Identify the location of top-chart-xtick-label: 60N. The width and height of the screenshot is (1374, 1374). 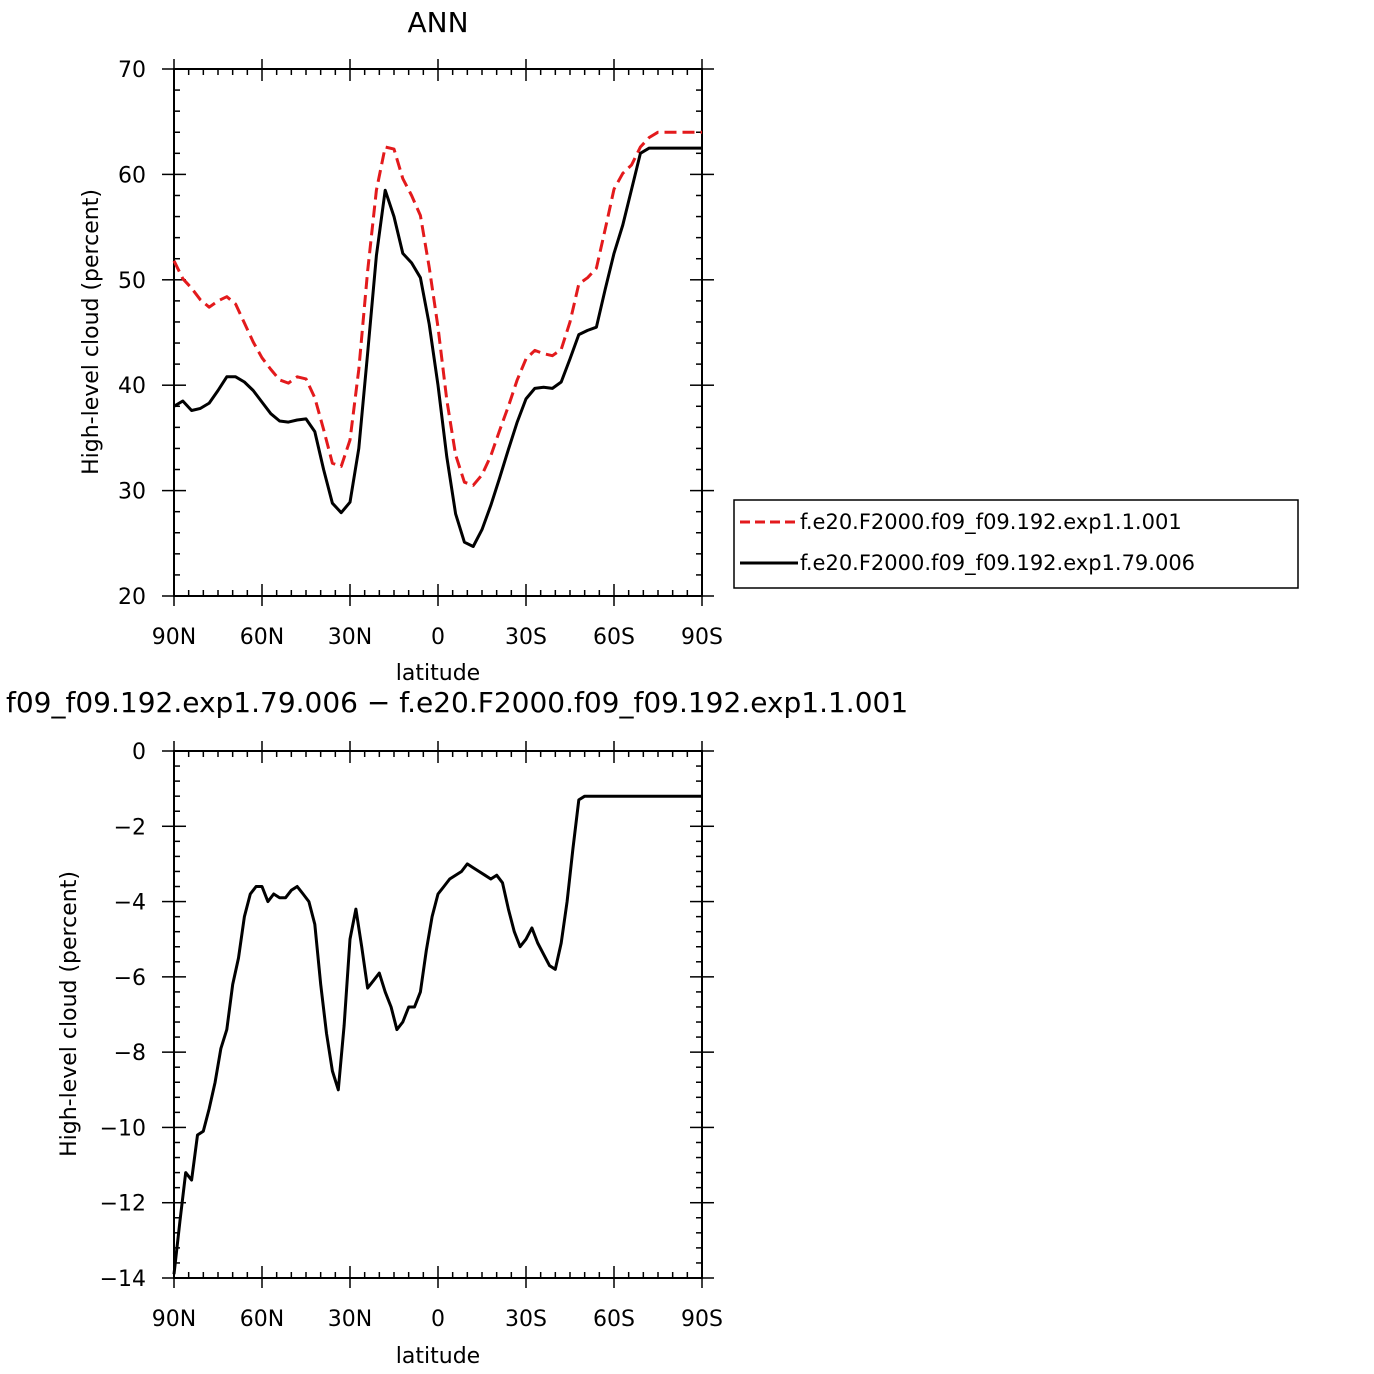
(262, 637).